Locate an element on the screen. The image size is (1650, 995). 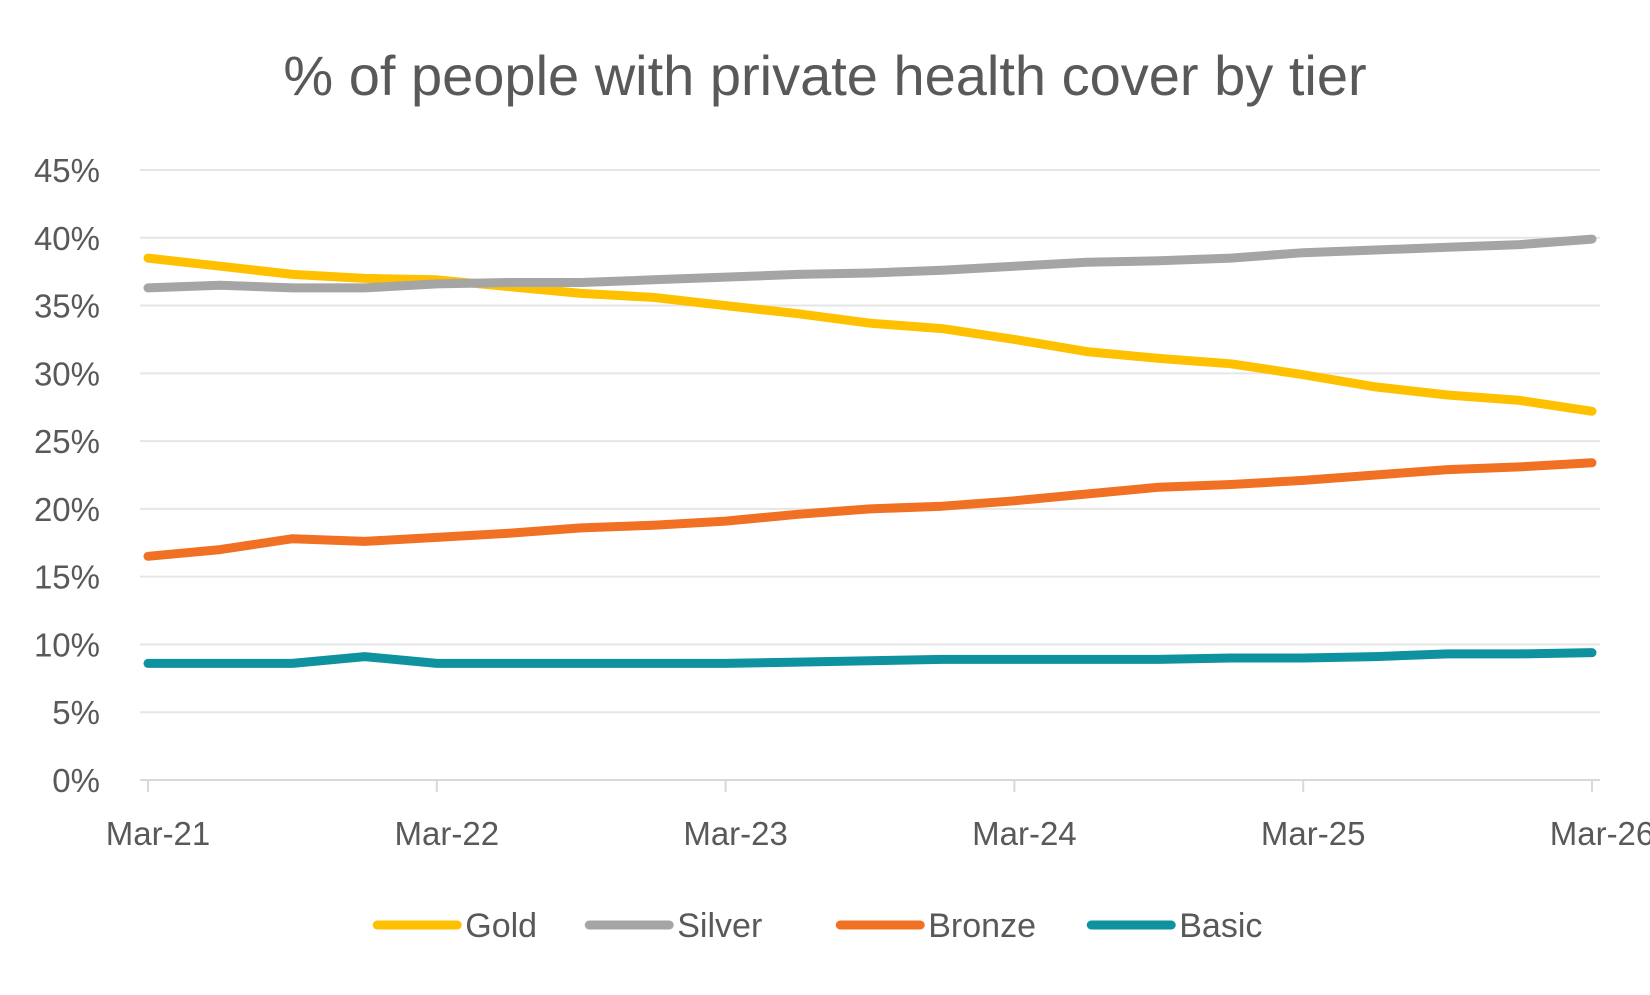
y-tick-label: 5% is located at coordinates (76, 712).